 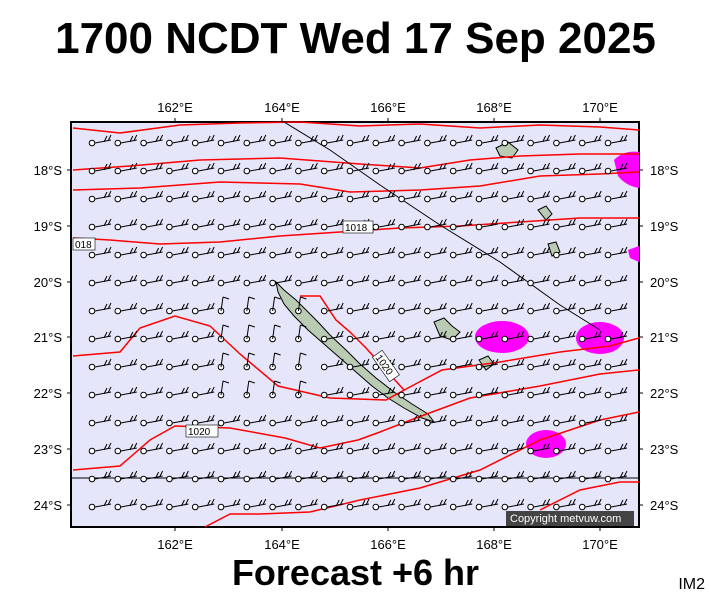 I want to click on lon-label-164-top: 164°E, so click(x=282, y=107).